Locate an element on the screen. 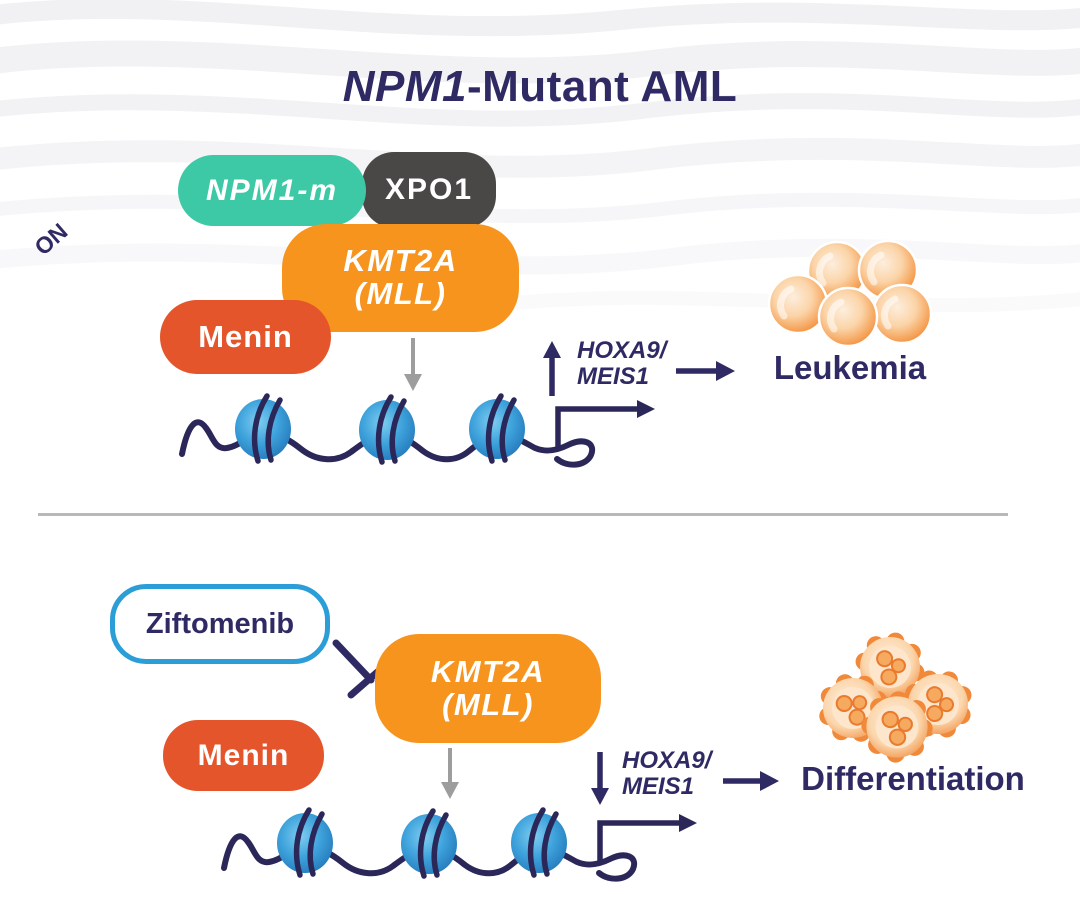  differentiation-label: Differentiation is located at coordinates (913, 778).